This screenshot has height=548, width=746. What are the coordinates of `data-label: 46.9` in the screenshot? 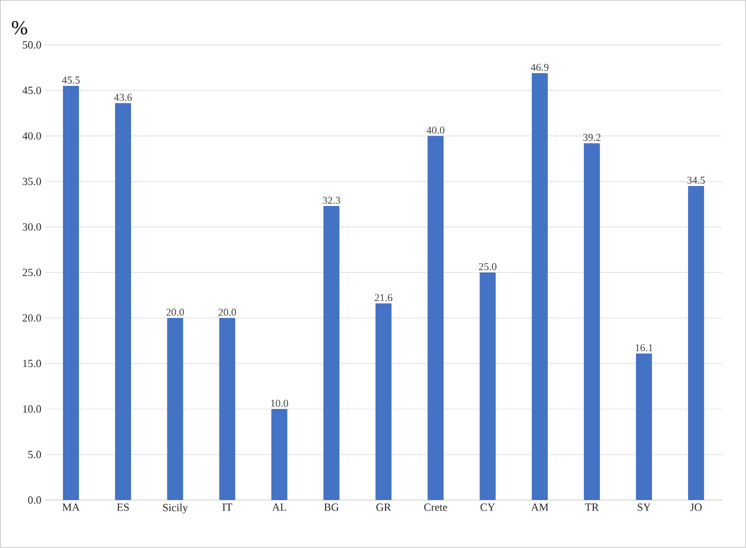 It's located at (539, 67).